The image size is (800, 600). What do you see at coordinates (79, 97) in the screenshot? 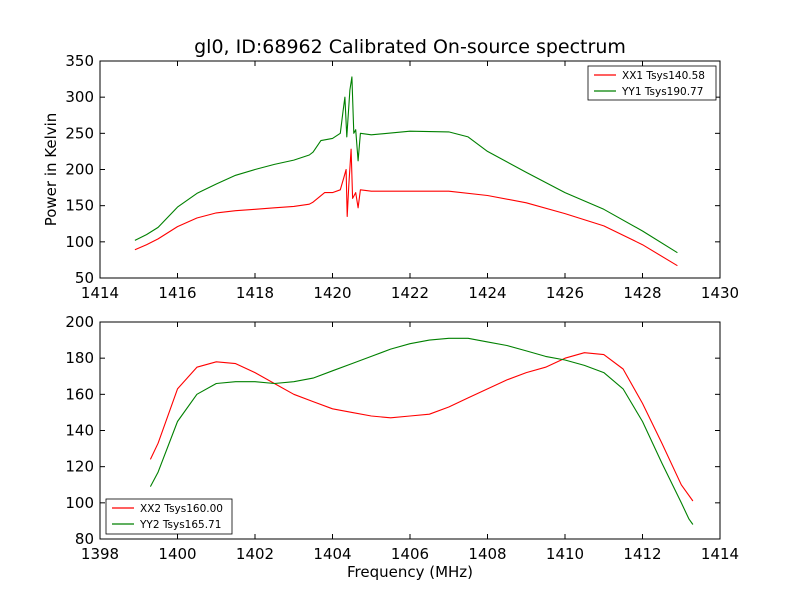
I see `y-tick-label: 300` at bounding box center [79, 97].